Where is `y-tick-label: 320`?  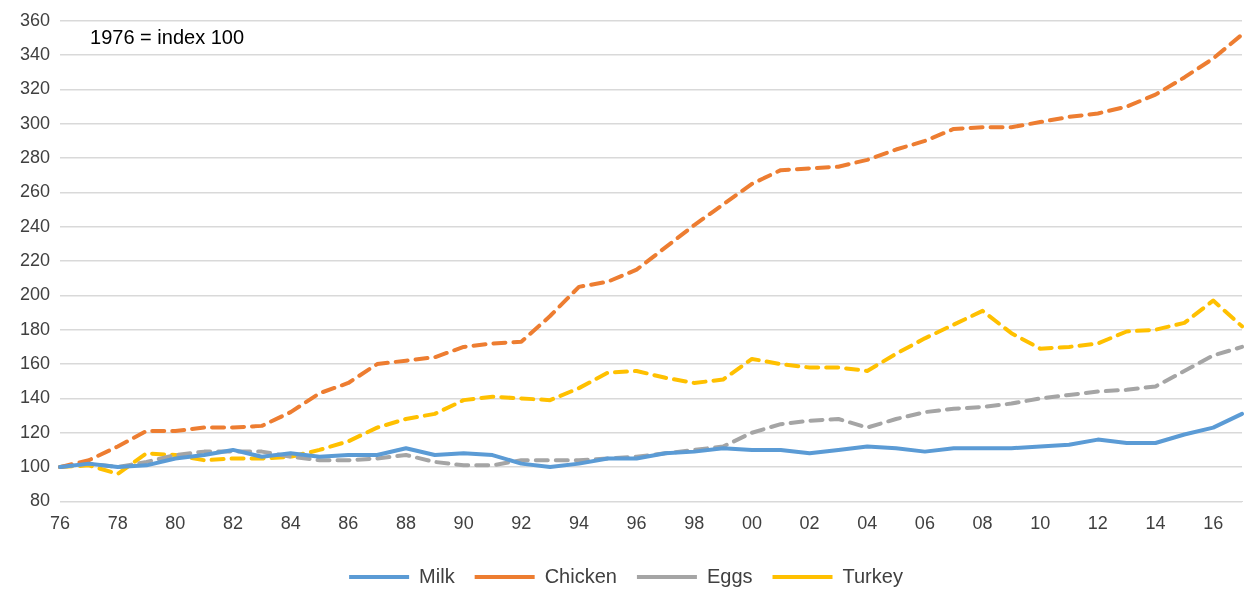
y-tick-label: 320 is located at coordinates (35, 88).